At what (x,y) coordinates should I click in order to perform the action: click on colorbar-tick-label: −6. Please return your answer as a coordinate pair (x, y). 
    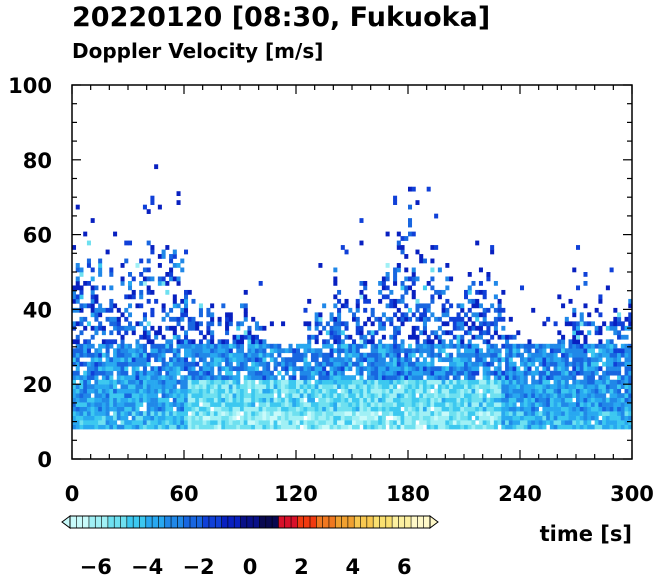
    Looking at the image, I should click on (96, 566).